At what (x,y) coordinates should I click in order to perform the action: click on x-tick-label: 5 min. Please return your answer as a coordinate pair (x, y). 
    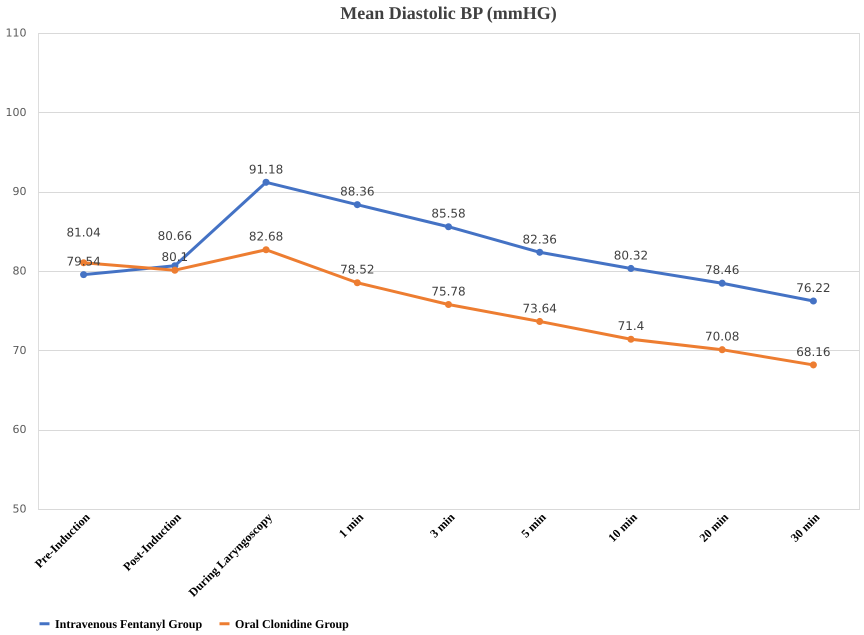
    Looking at the image, I should click on (533, 525).